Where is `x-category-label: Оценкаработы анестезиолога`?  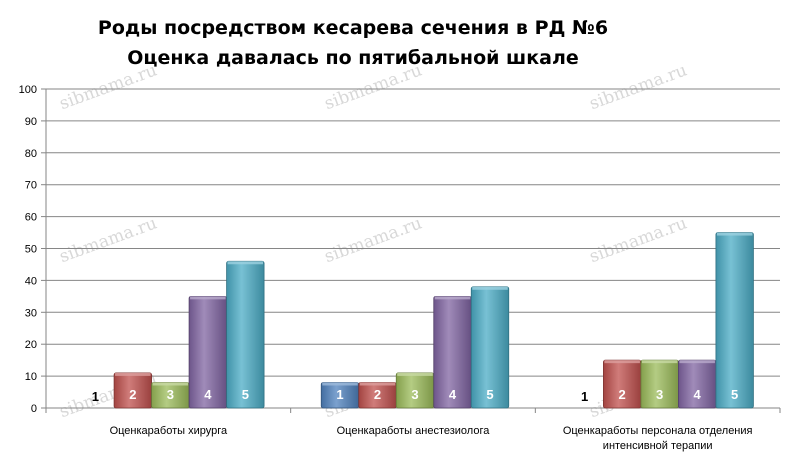 x-category-label: Оценкаработы анестезиолога is located at coordinates (414, 431).